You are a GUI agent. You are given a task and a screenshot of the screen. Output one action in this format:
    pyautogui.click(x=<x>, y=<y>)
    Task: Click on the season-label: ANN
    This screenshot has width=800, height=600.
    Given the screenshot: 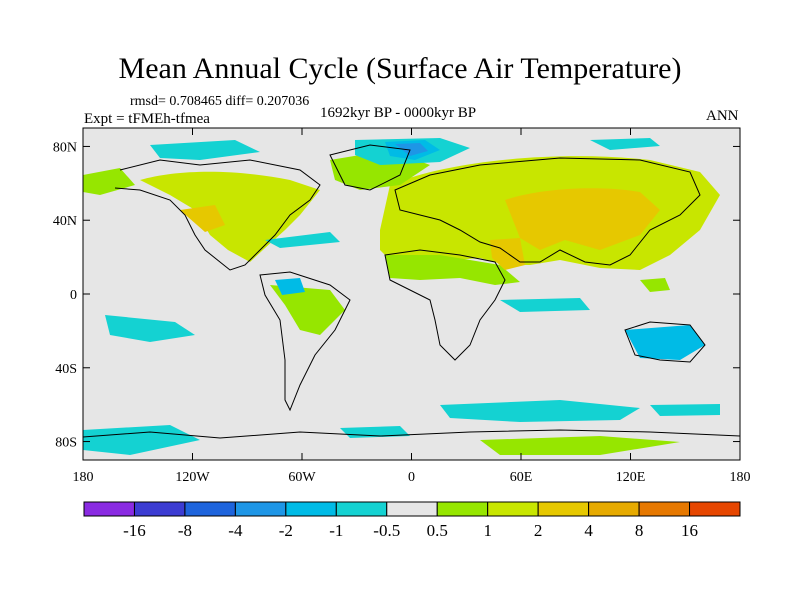 What is the action you would take?
    pyautogui.click(x=722, y=116)
    